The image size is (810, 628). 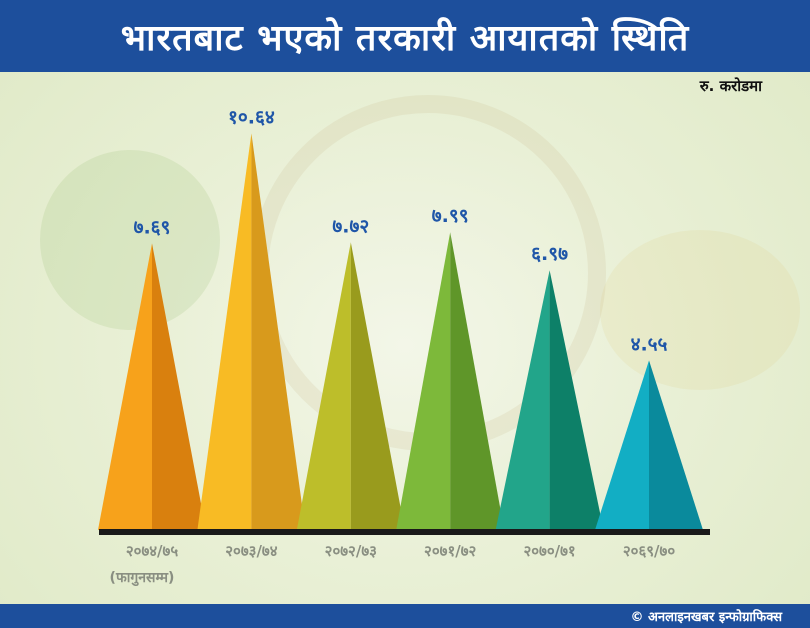 I want to click on data-label: ६.९७, so click(x=549, y=254).